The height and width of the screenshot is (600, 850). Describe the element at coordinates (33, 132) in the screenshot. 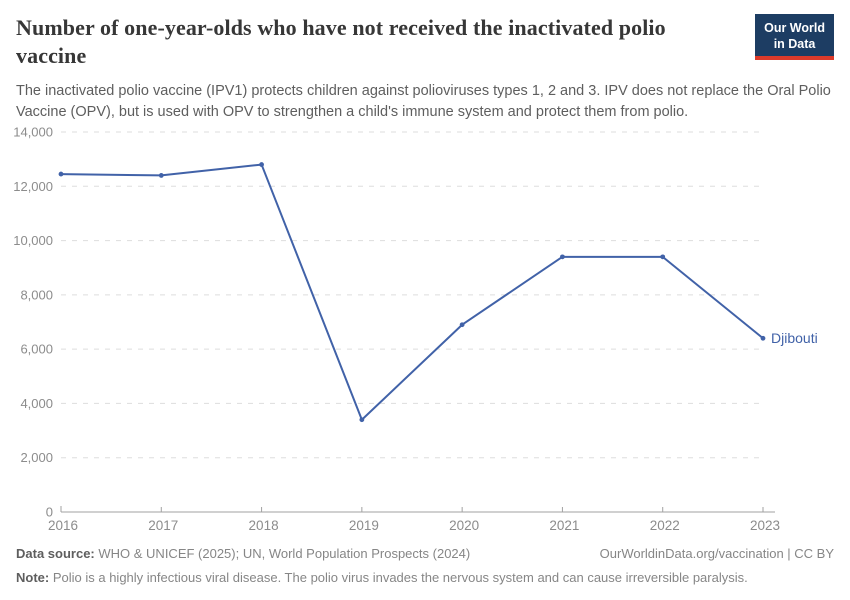

I see `y-tick-label: 14,000` at that location.